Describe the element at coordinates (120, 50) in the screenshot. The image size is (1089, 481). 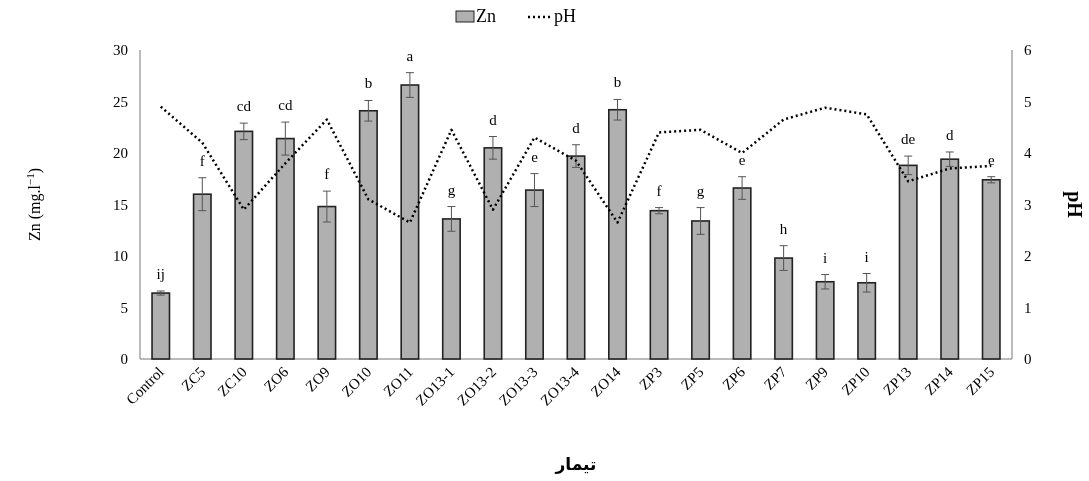
I see `y-tick-label: 30` at that location.